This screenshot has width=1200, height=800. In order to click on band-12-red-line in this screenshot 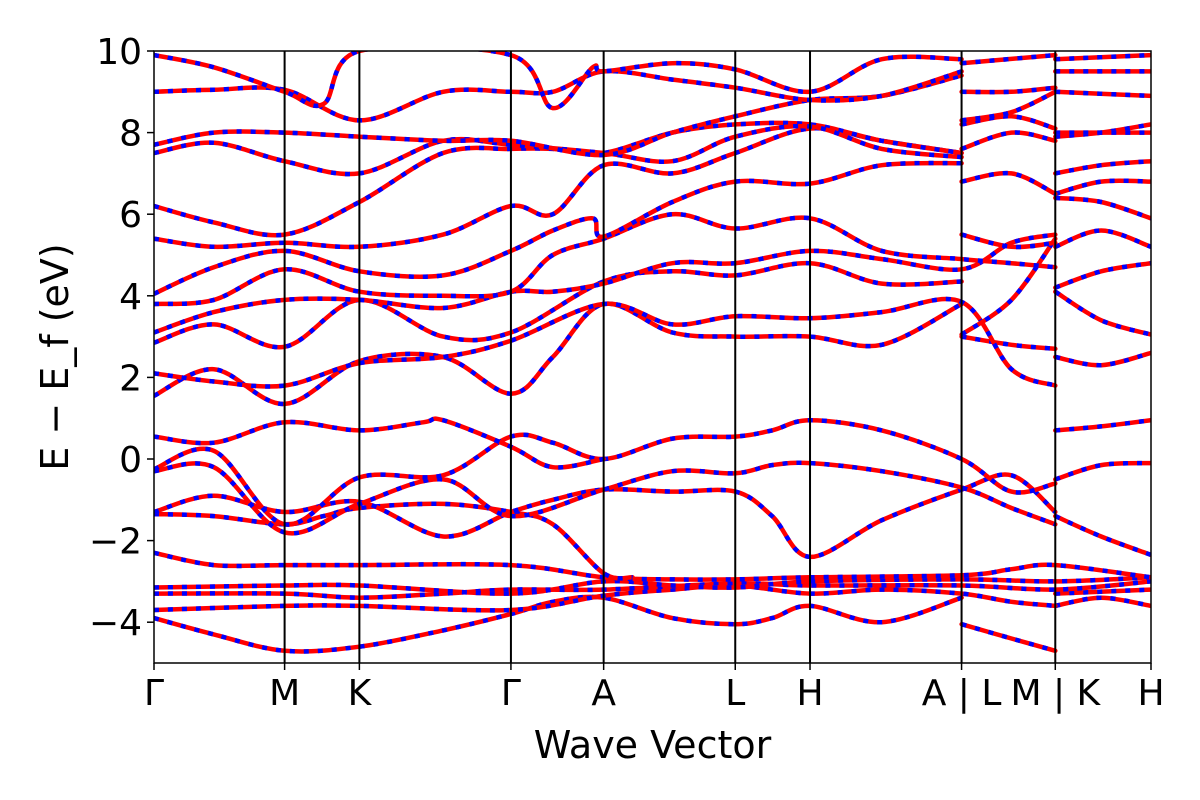, I will do `click(652, 339)`.